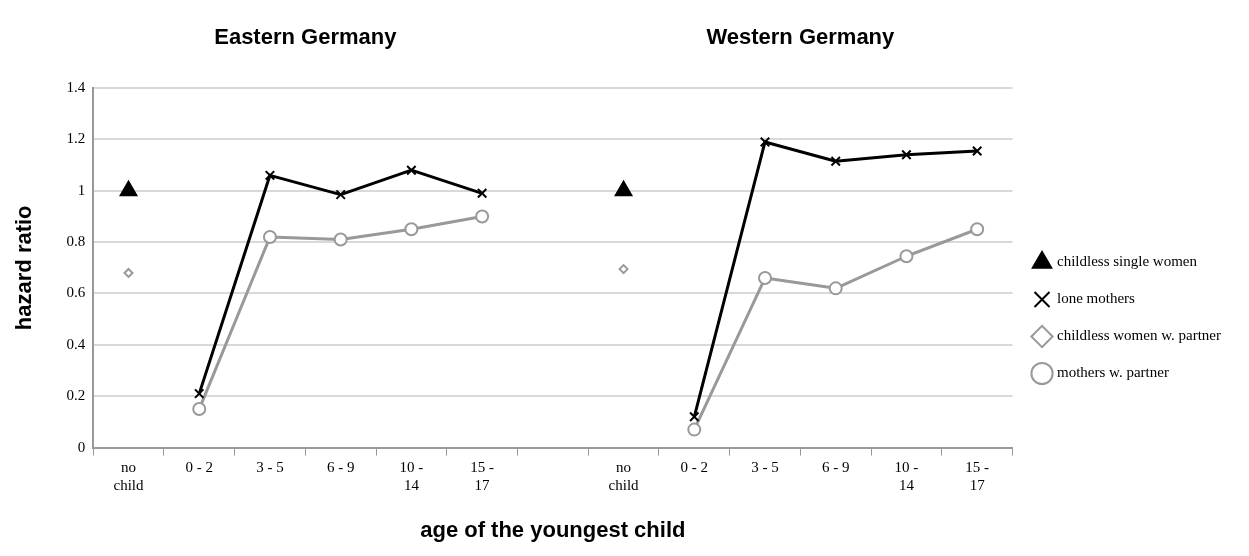  I want to click on y-tick-label: 0.8, so click(76, 241).